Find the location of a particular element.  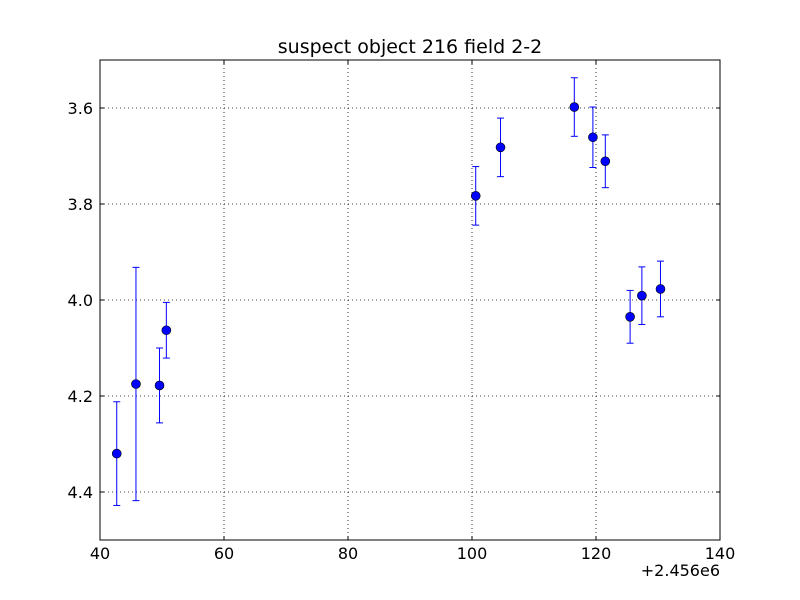

x-tick-label: 80 is located at coordinates (348, 553).